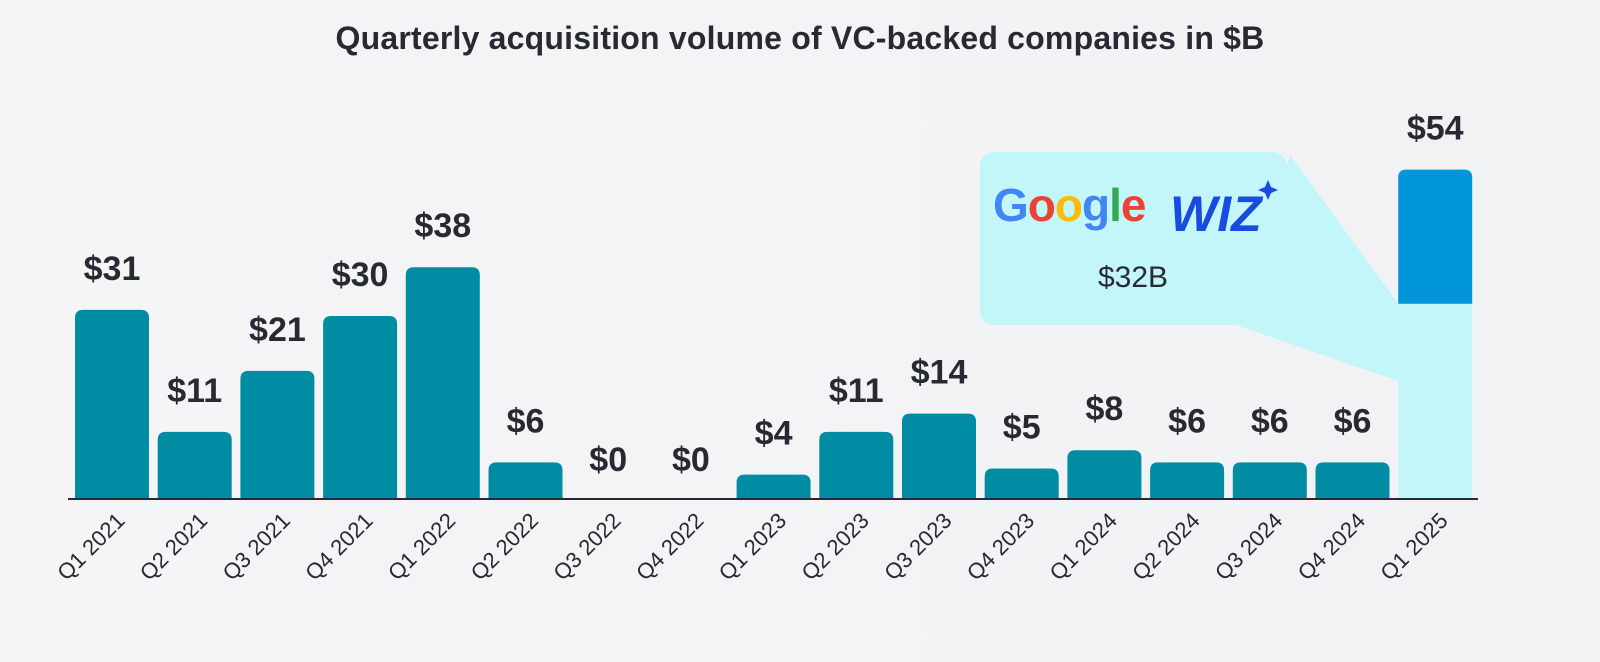  Describe the element at coordinates (421, 546) in the screenshot. I see `x-tick-label: Q1 2022` at that location.